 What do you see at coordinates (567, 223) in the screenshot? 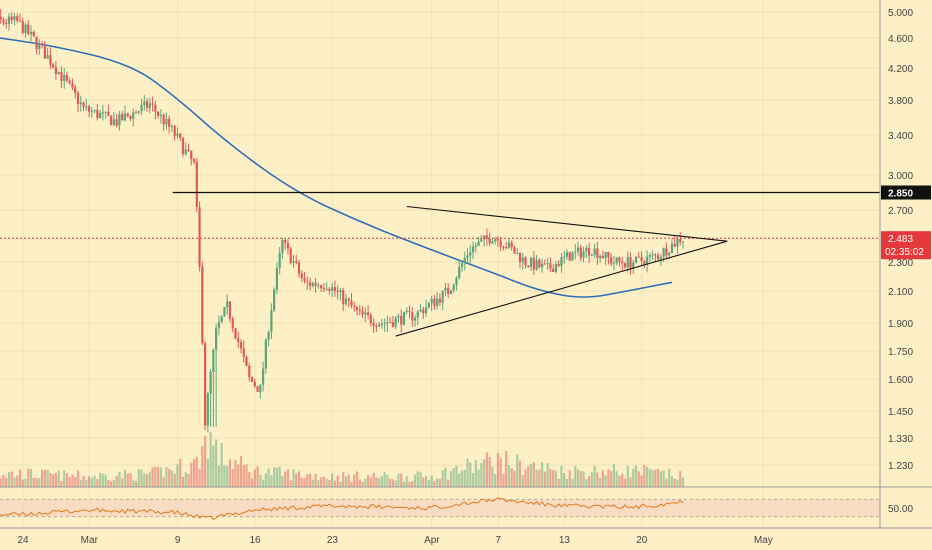
I see `triangle-upper-line` at bounding box center [567, 223].